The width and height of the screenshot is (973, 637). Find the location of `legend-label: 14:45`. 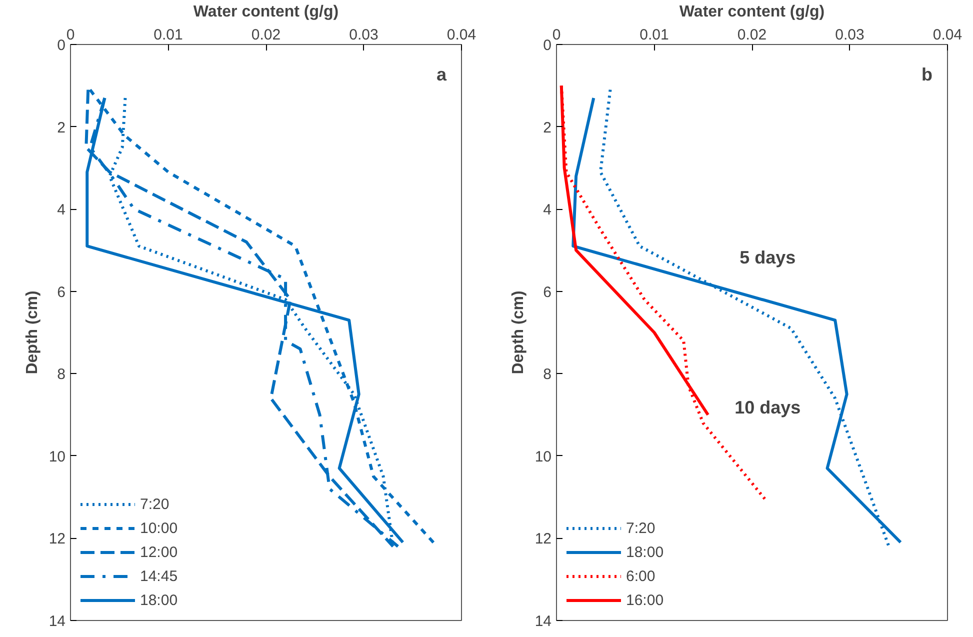

legend-label: 14:45 is located at coordinates (159, 576).